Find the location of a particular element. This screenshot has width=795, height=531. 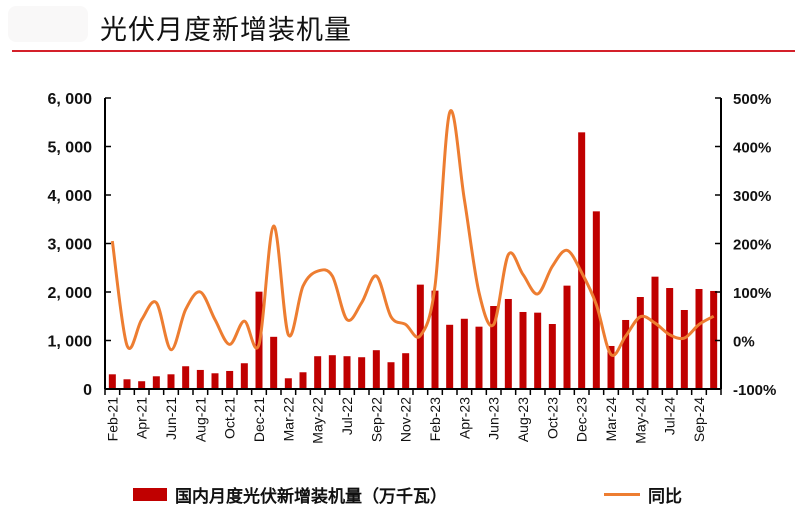

x-tick-label: Jul-24 is located at coordinates (670, 416).